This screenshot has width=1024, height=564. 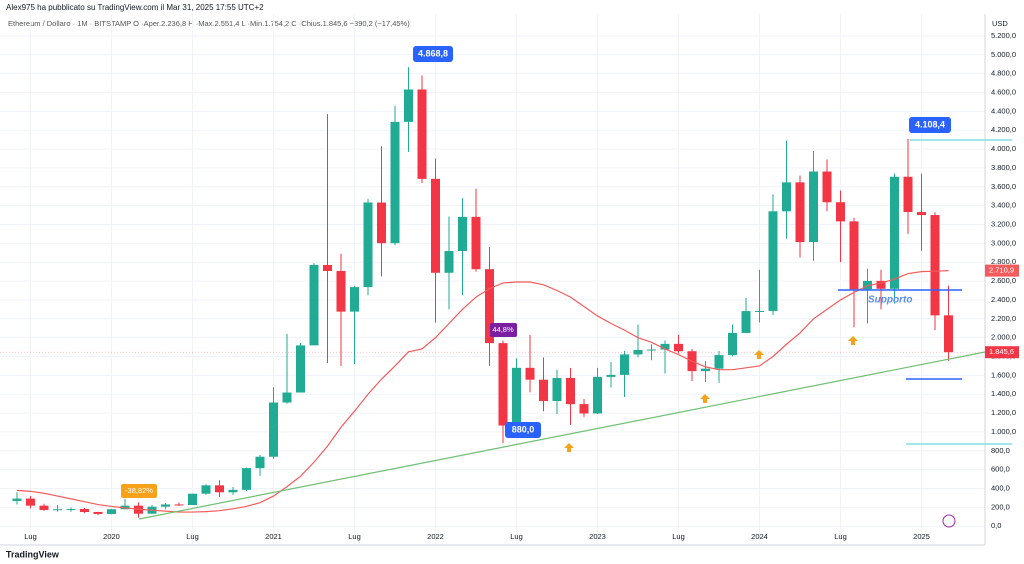 What do you see at coordinates (890, 300) in the screenshot?
I see `annotation: Supporto` at bounding box center [890, 300].